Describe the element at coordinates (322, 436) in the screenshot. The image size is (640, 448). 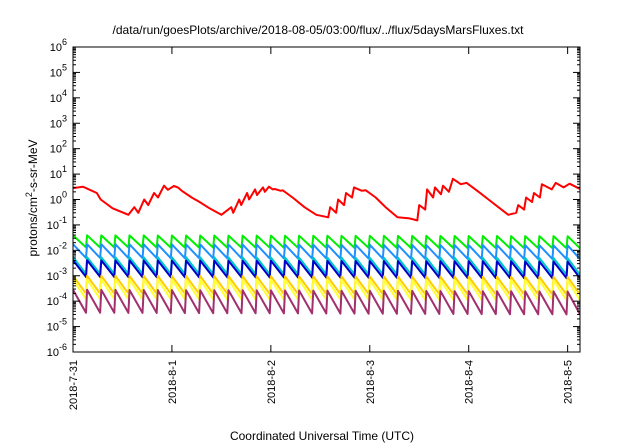
I see `x-axis-label: Coordinated Universal Time (UTC)` at that location.